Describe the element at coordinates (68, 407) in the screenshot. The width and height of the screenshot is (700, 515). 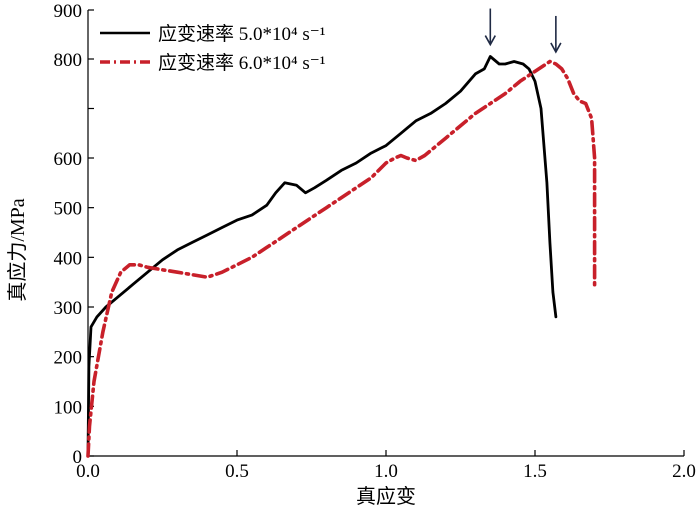
I see `y-tick-label: 100` at that location.